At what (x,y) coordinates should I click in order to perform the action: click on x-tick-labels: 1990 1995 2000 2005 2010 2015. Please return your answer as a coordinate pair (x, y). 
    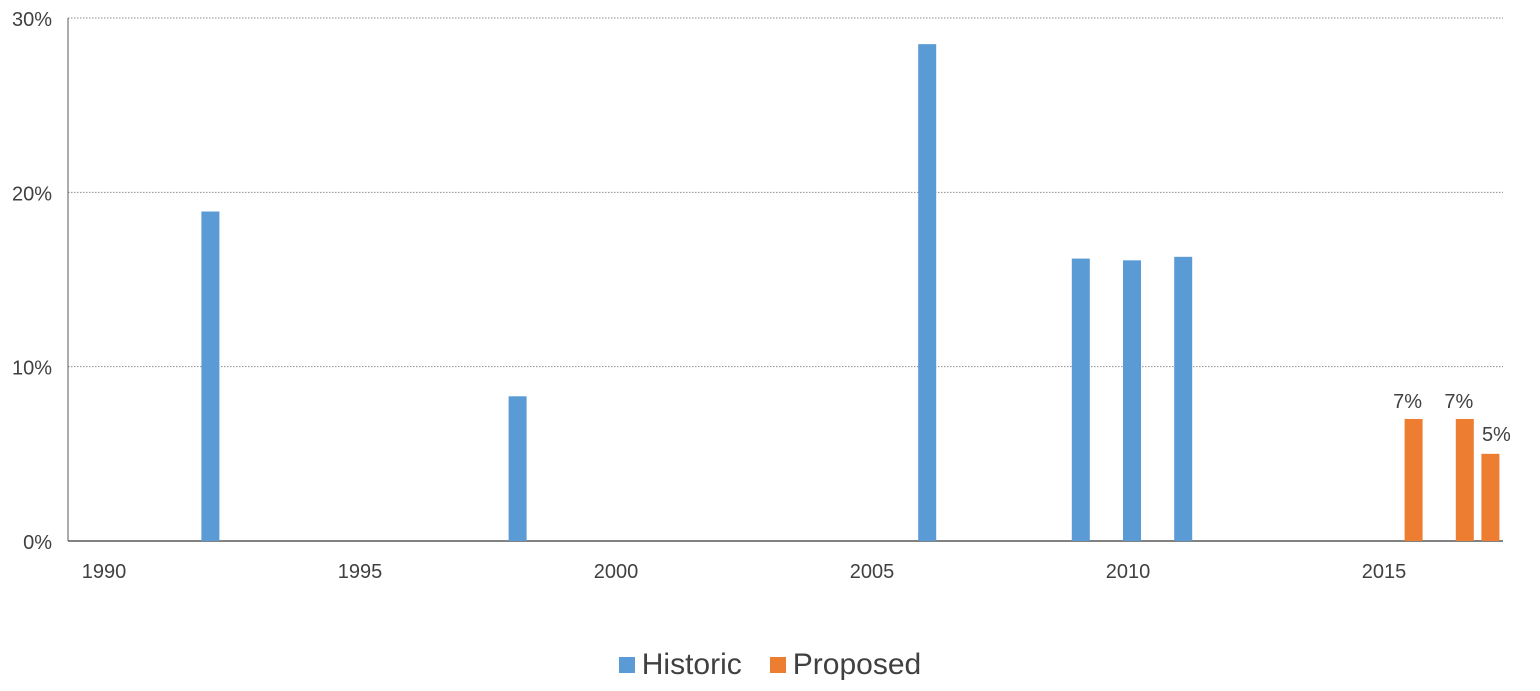
    Looking at the image, I should click on (744, 572).